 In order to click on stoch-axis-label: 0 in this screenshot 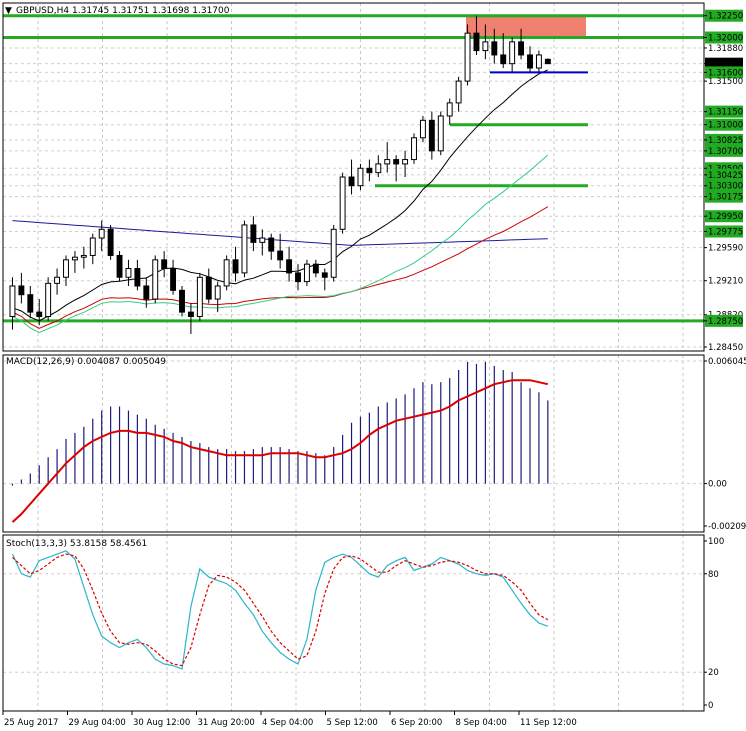, I will do `click(710, 706)`.